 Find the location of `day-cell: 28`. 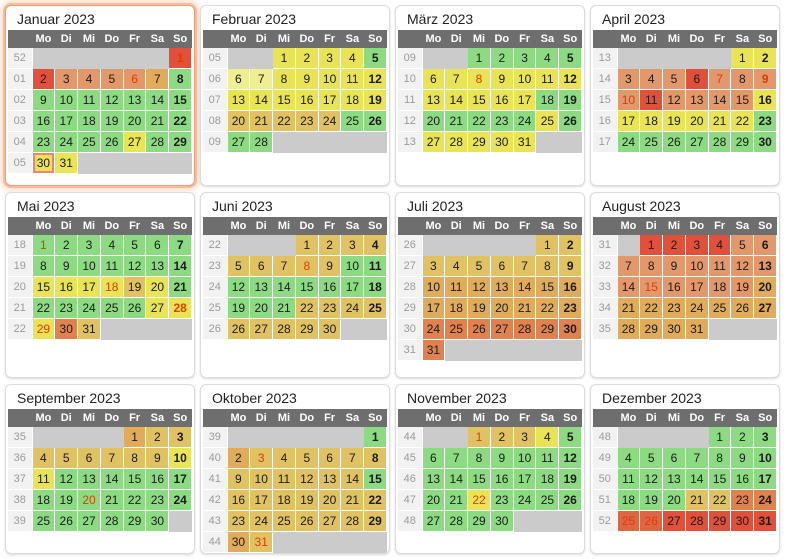

day-cell: 28 is located at coordinates (157, 142).